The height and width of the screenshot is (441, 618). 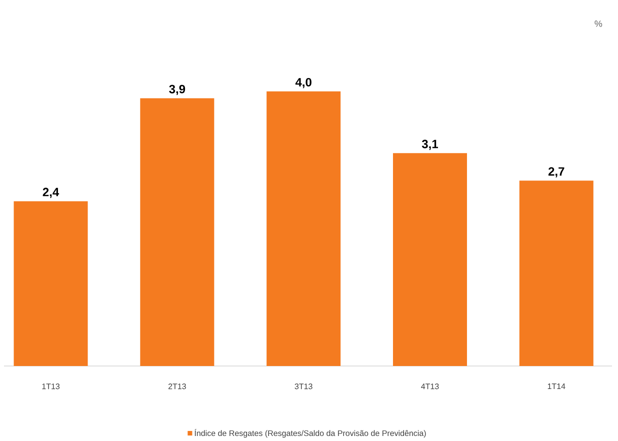 What do you see at coordinates (303, 83) in the screenshot?
I see `data-label: 4,0` at bounding box center [303, 83].